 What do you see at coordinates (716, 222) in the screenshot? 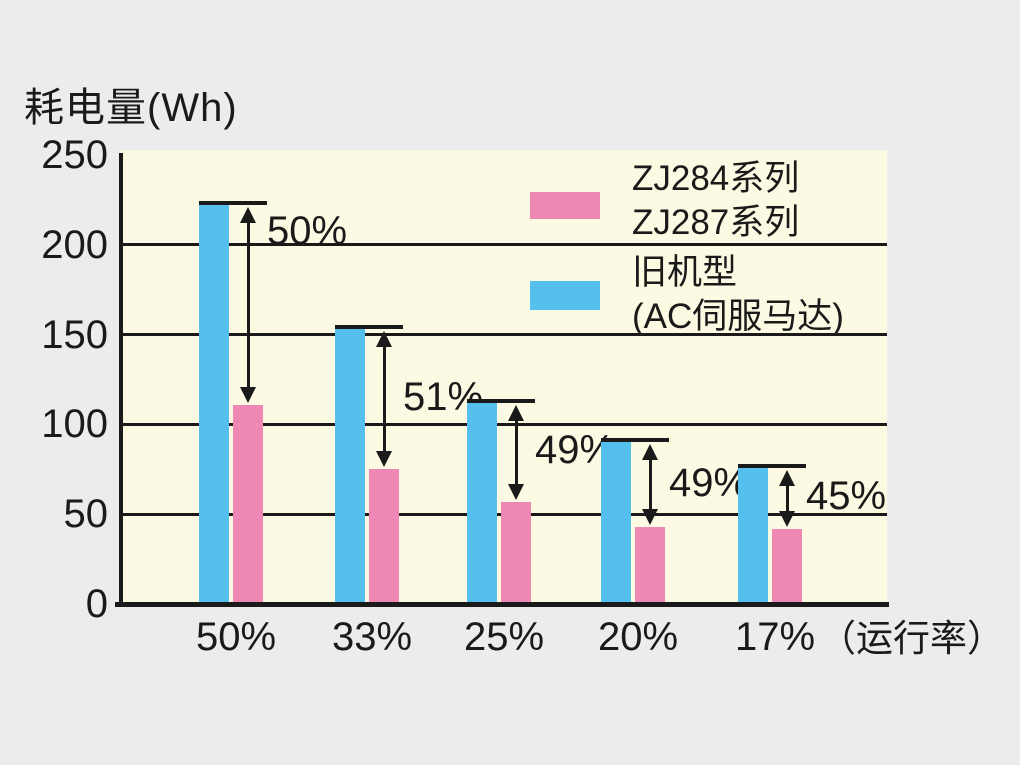
I see `legend-label-line: ZJ287系列` at bounding box center [716, 222].